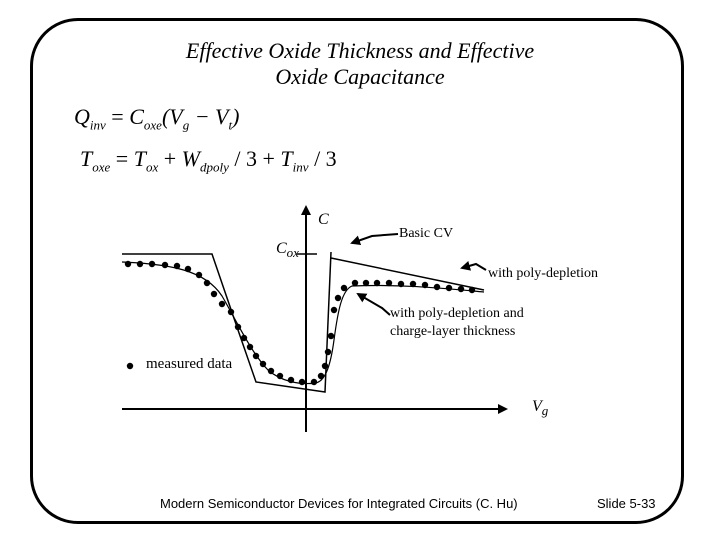 Image resolution: width=720 pixels, height=540 pixels. What do you see at coordinates (407, 274) in the screenshot?
I see `poly-depletion-curve` at bounding box center [407, 274].